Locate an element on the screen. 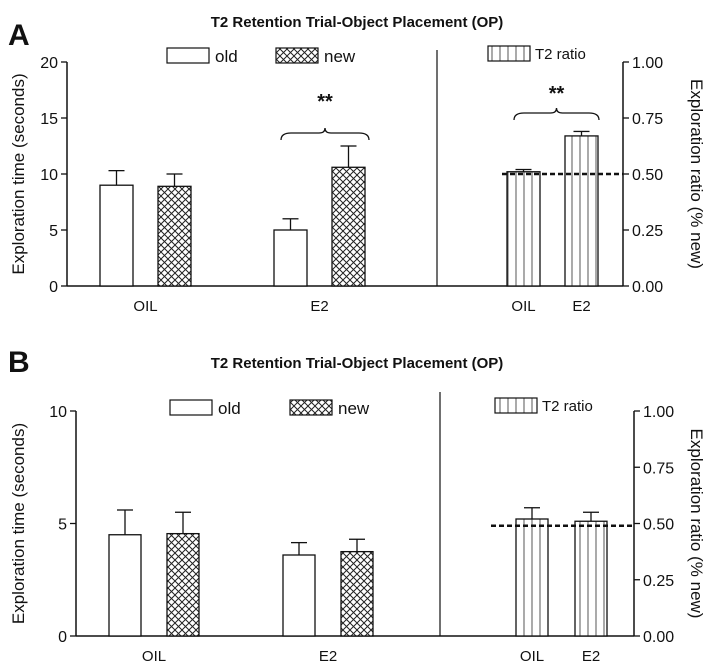 This screenshot has width=714, height=671. panel-label: B is located at coordinates (19, 362).